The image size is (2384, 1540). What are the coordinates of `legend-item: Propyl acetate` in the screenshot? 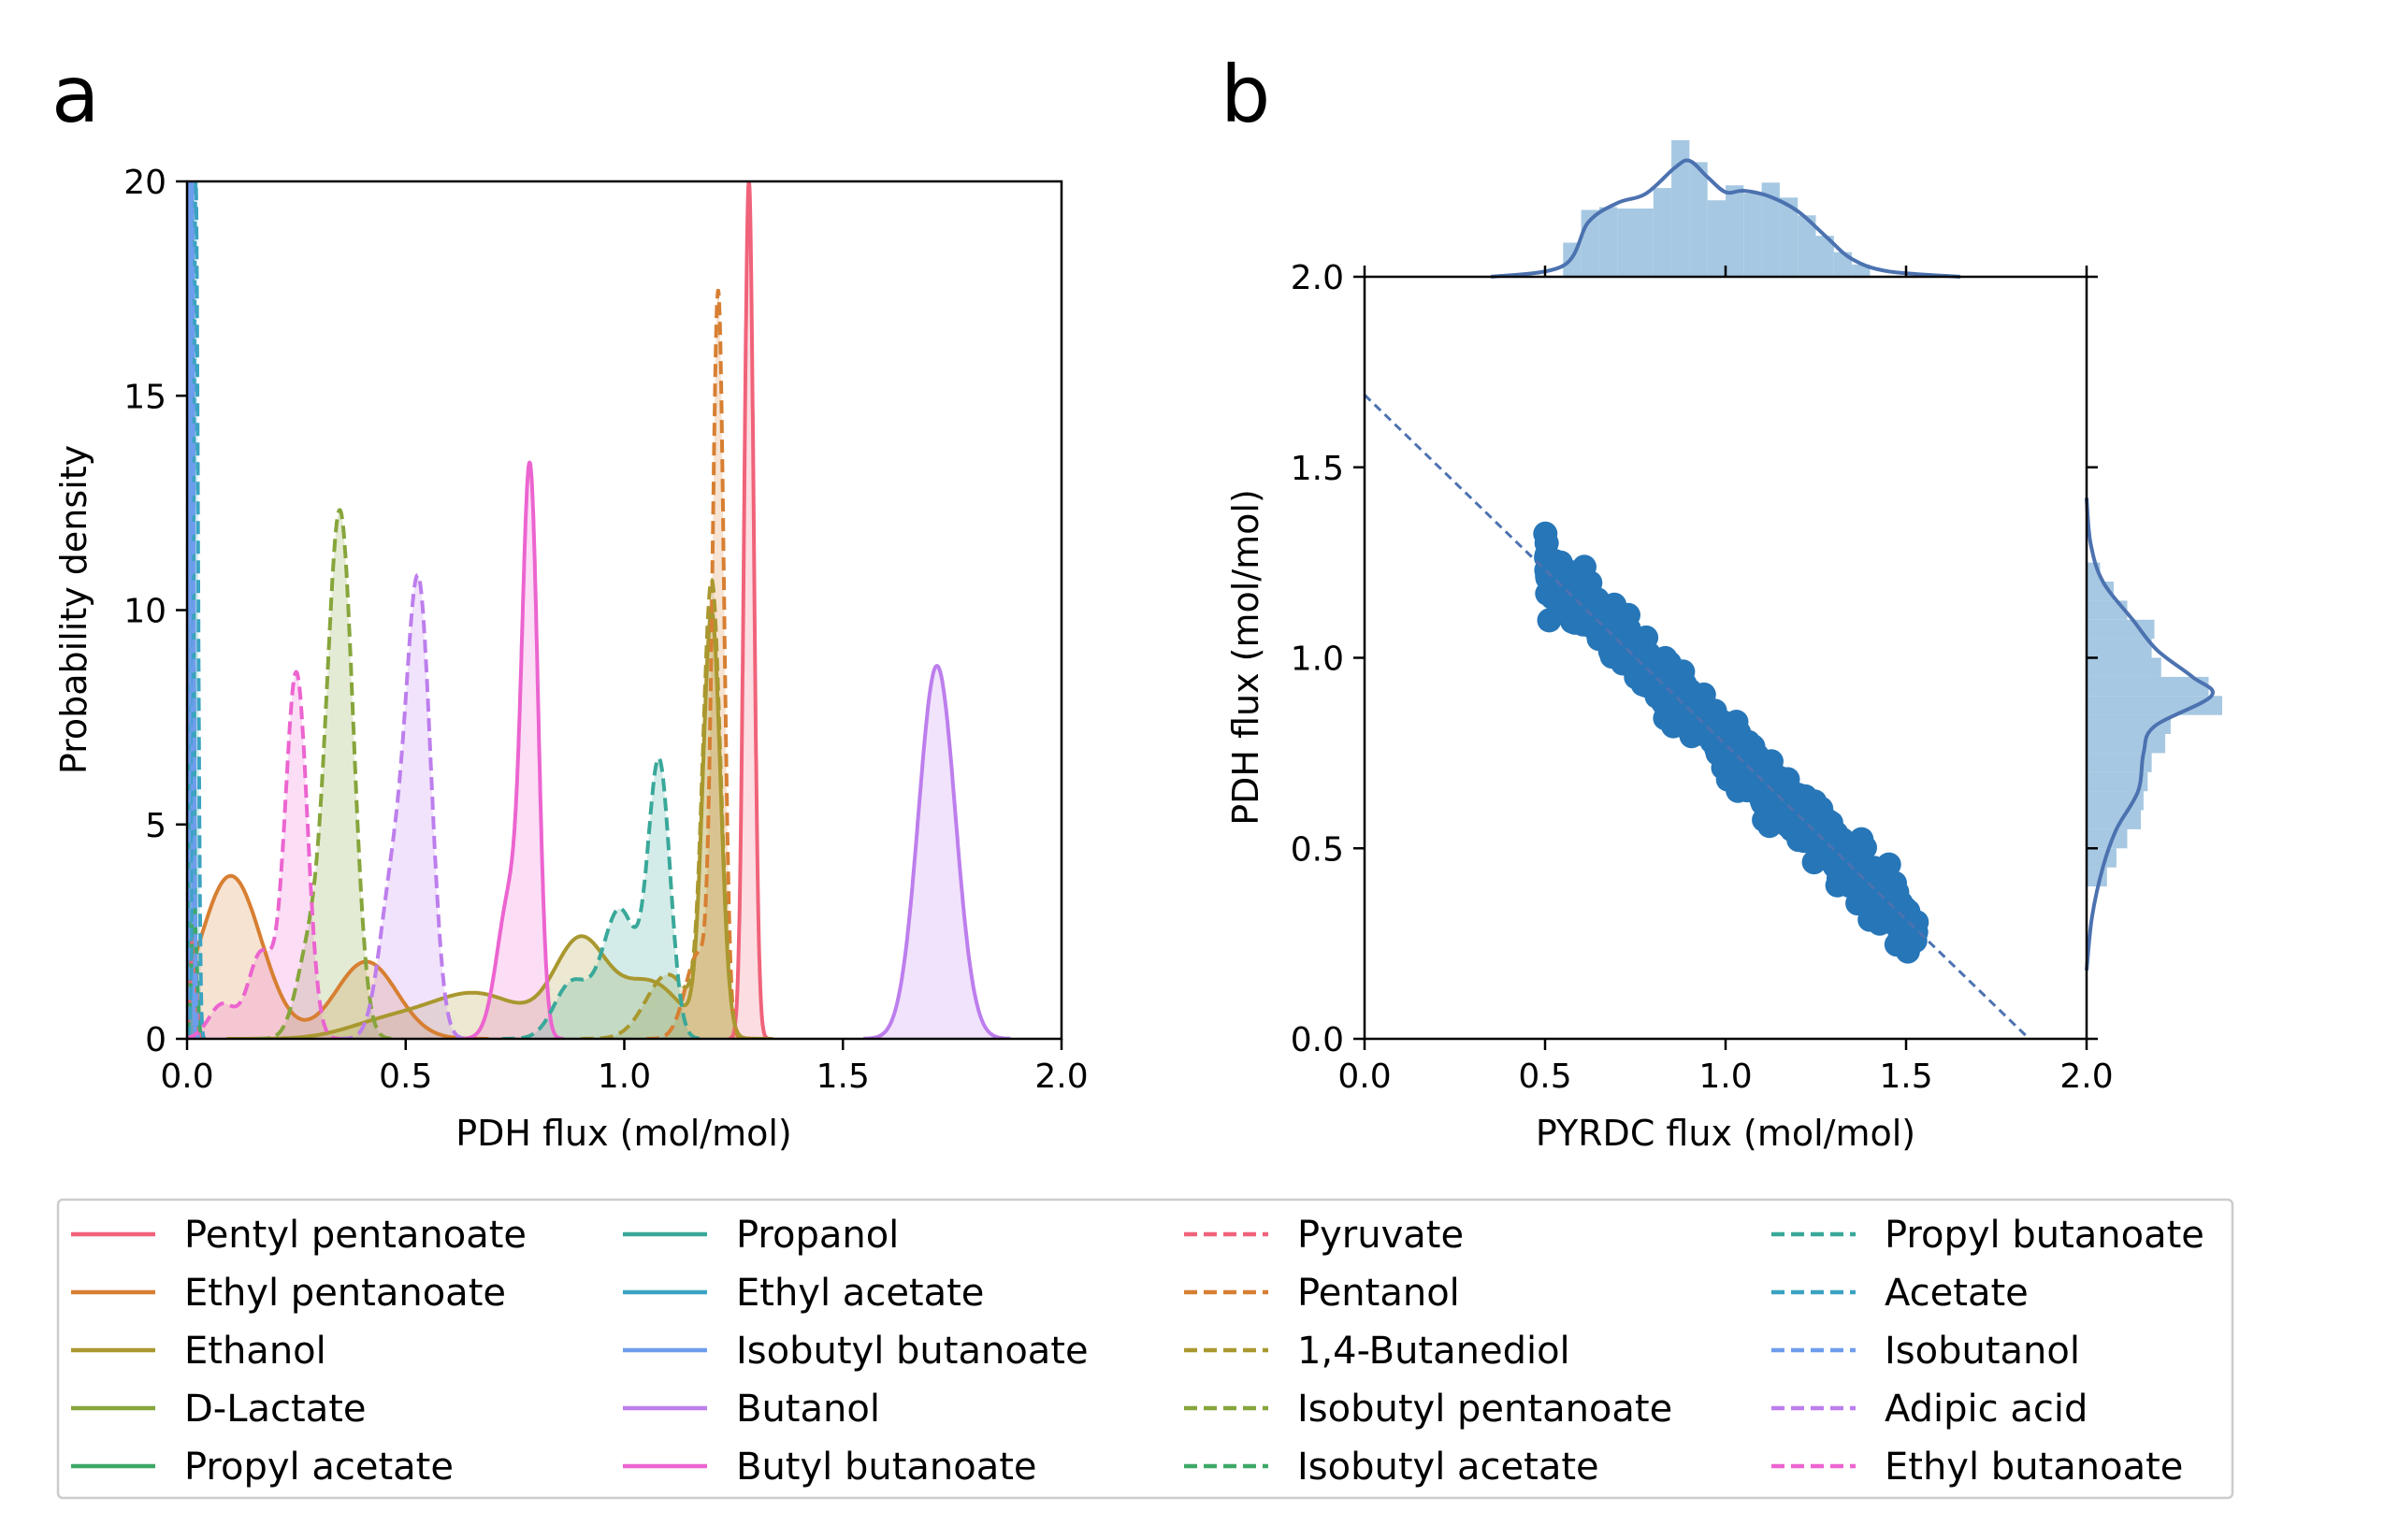 It's located at (262, 1467).